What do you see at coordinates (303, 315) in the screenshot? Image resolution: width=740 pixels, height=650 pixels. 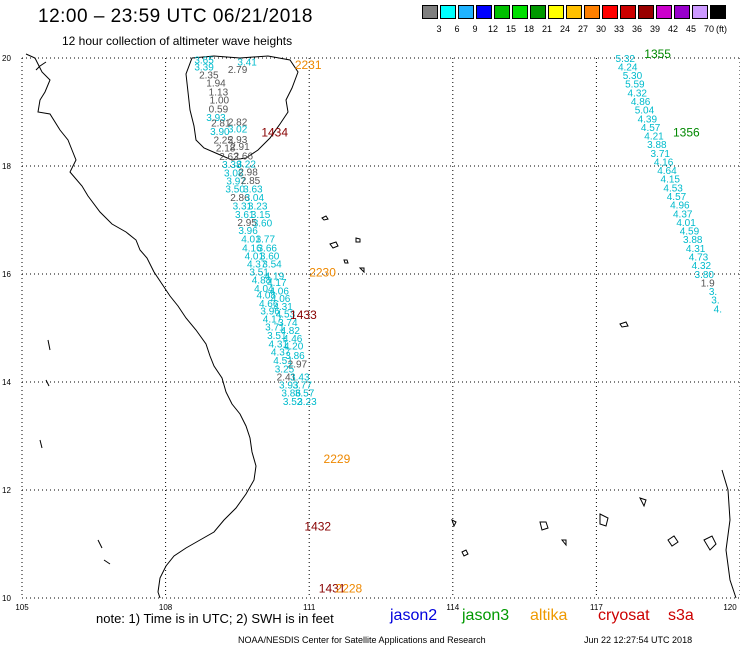 I see `pass-time-label: 1433` at bounding box center [303, 315].